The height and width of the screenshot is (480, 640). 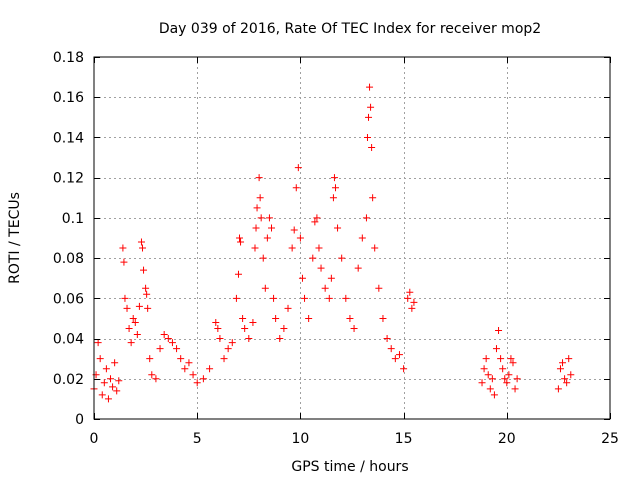 What do you see at coordinates (68, 299) in the screenshot?
I see `y-tick-label: 0.06` at bounding box center [68, 299].